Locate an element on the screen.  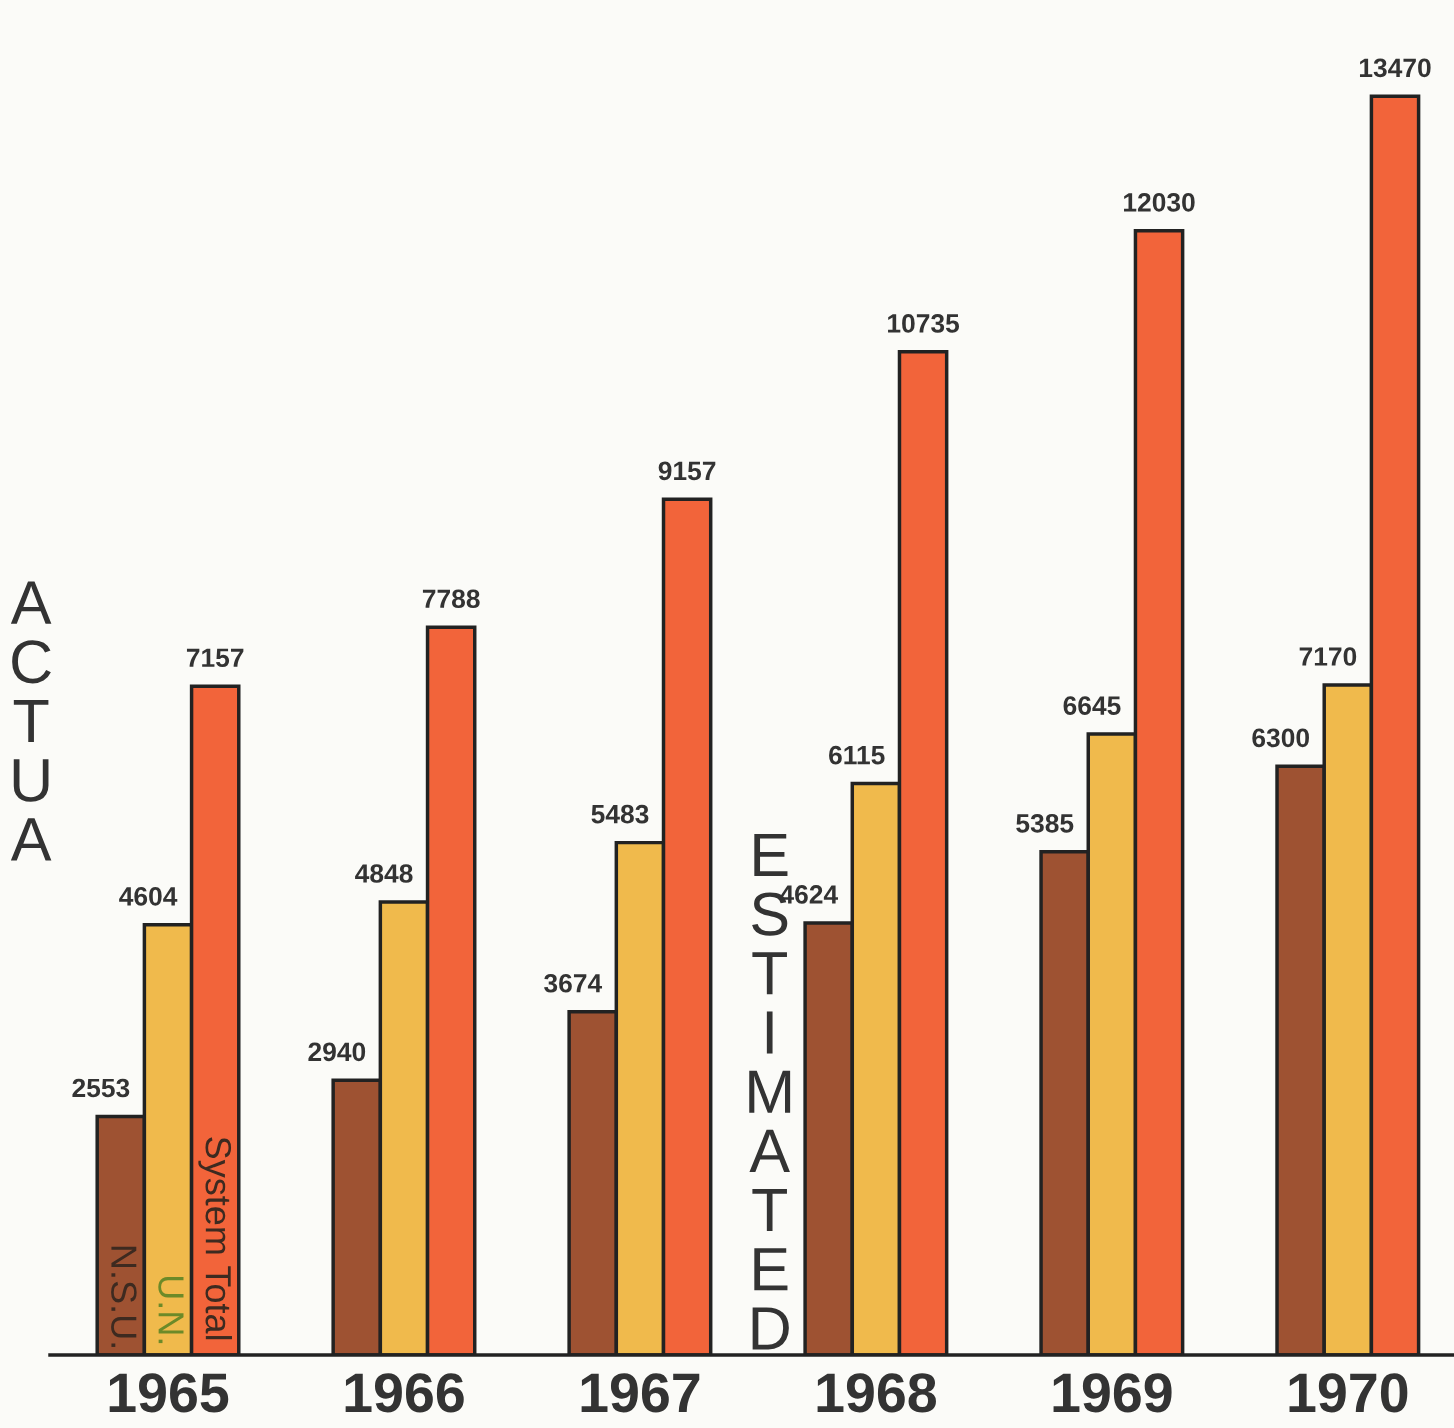
data-label: 6300 is located at coordinates (1280, 738).